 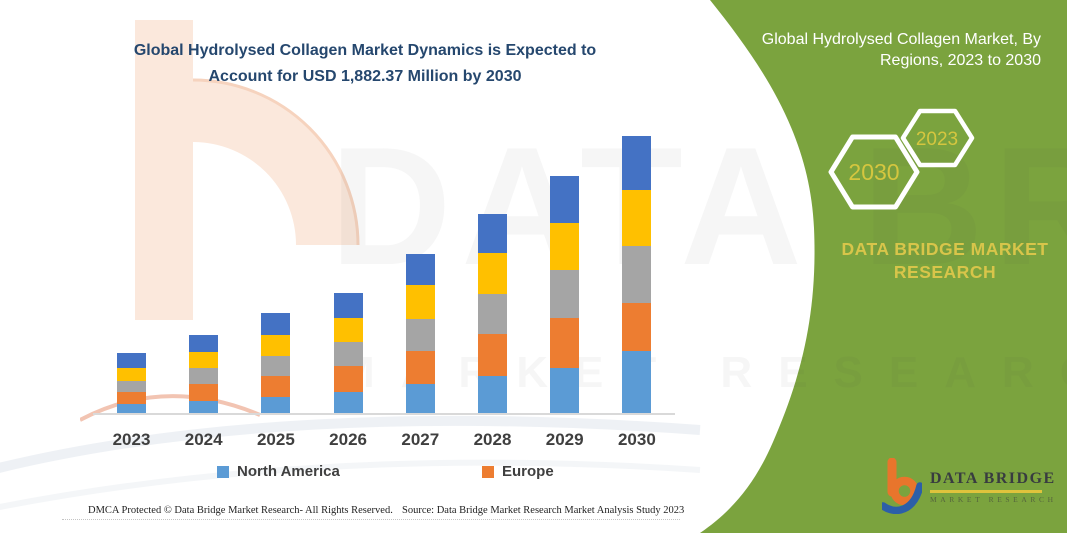 I want to click on logo-texts: DATA BRIDGE MARKET RESEARCH, so click(x=993, y=481).